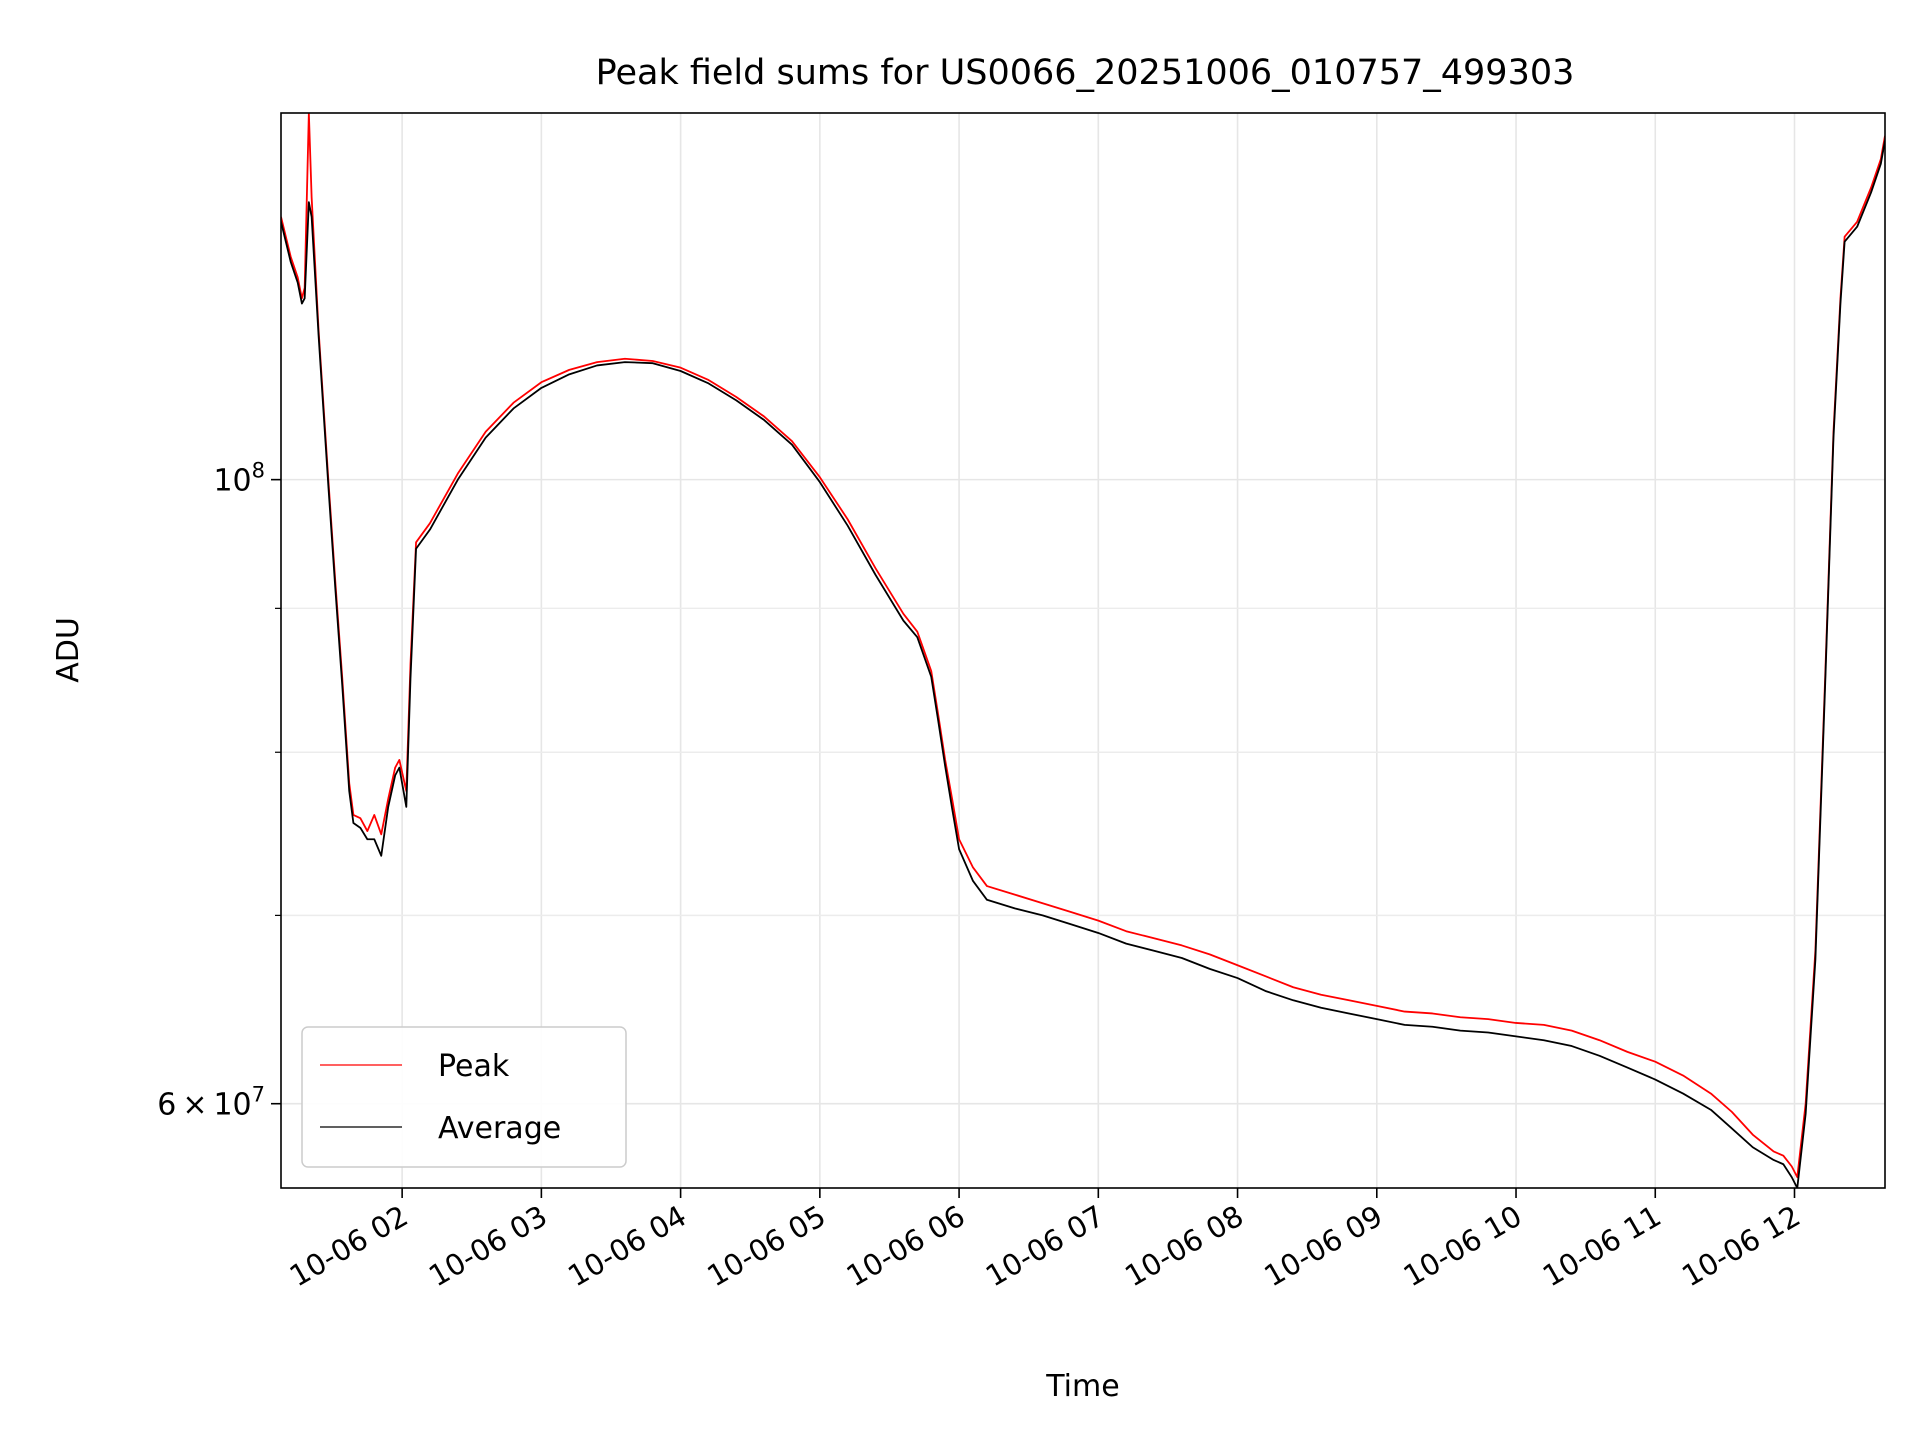 This screenshot has width=1920, height=1440. What do you see at coordinates (1741, 1246) in the screenshot?
I see `x-tick-label: 10-06 12` at bounding box center [1741, 1246].